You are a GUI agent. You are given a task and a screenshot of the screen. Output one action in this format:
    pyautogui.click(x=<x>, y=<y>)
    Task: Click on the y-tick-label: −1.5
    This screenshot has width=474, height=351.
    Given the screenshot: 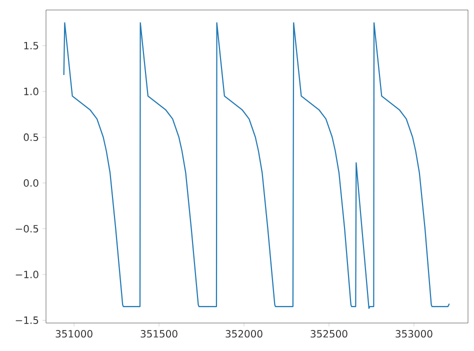 What is the action you would take?
    pyautogui.click(x=27, y=320)
    